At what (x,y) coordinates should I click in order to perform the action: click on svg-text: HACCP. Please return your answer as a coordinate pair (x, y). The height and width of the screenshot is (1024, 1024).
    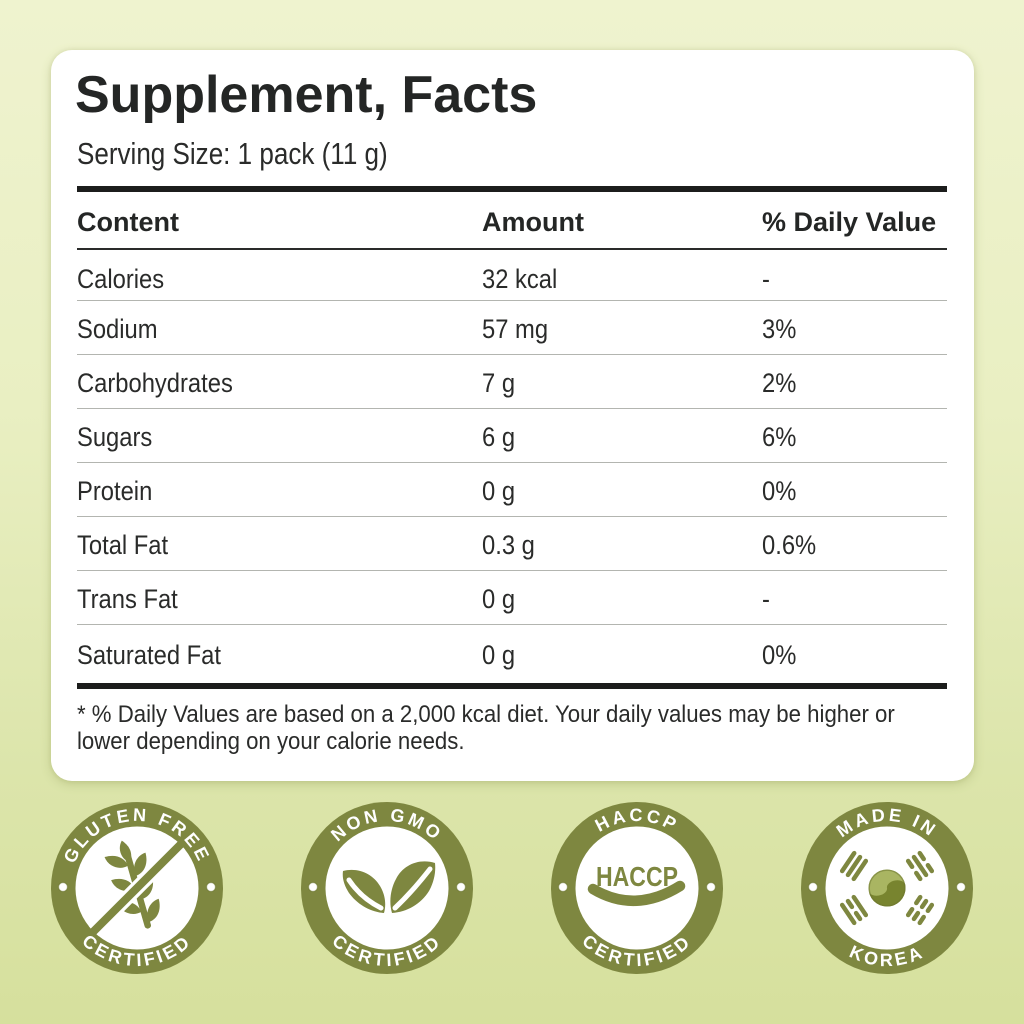
    Looking at the image, I should click on (637, 876).